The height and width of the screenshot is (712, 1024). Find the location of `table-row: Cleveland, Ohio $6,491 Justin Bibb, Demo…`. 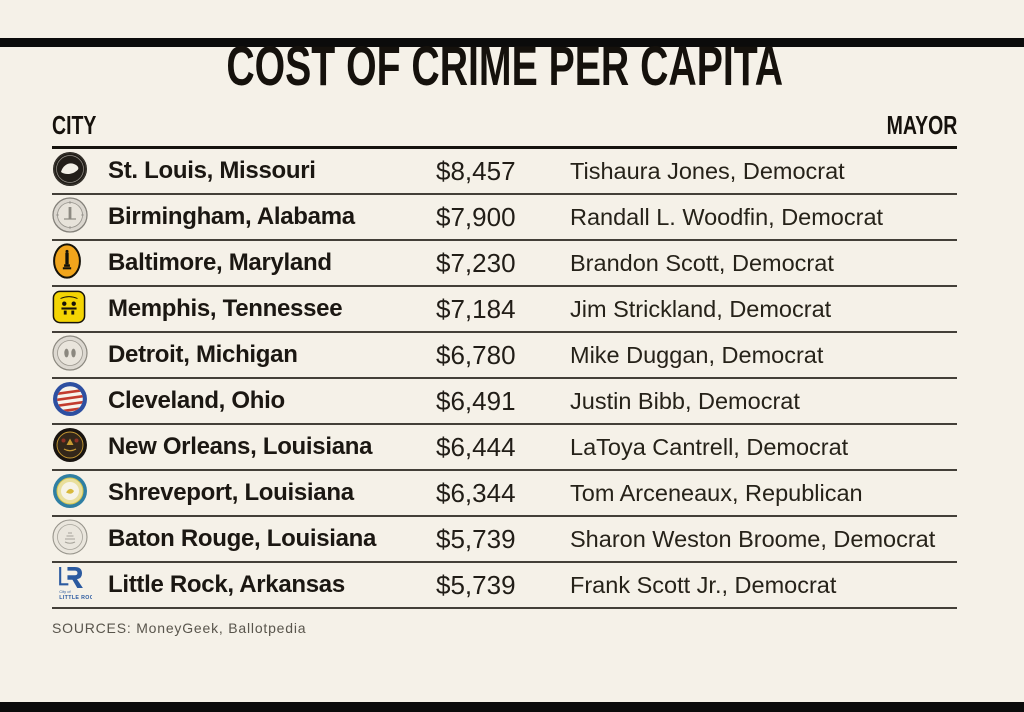

table-row: Cleveland, Ohio $6,491 Justin Bibb, Demo… is located at coordinates (504, 402).